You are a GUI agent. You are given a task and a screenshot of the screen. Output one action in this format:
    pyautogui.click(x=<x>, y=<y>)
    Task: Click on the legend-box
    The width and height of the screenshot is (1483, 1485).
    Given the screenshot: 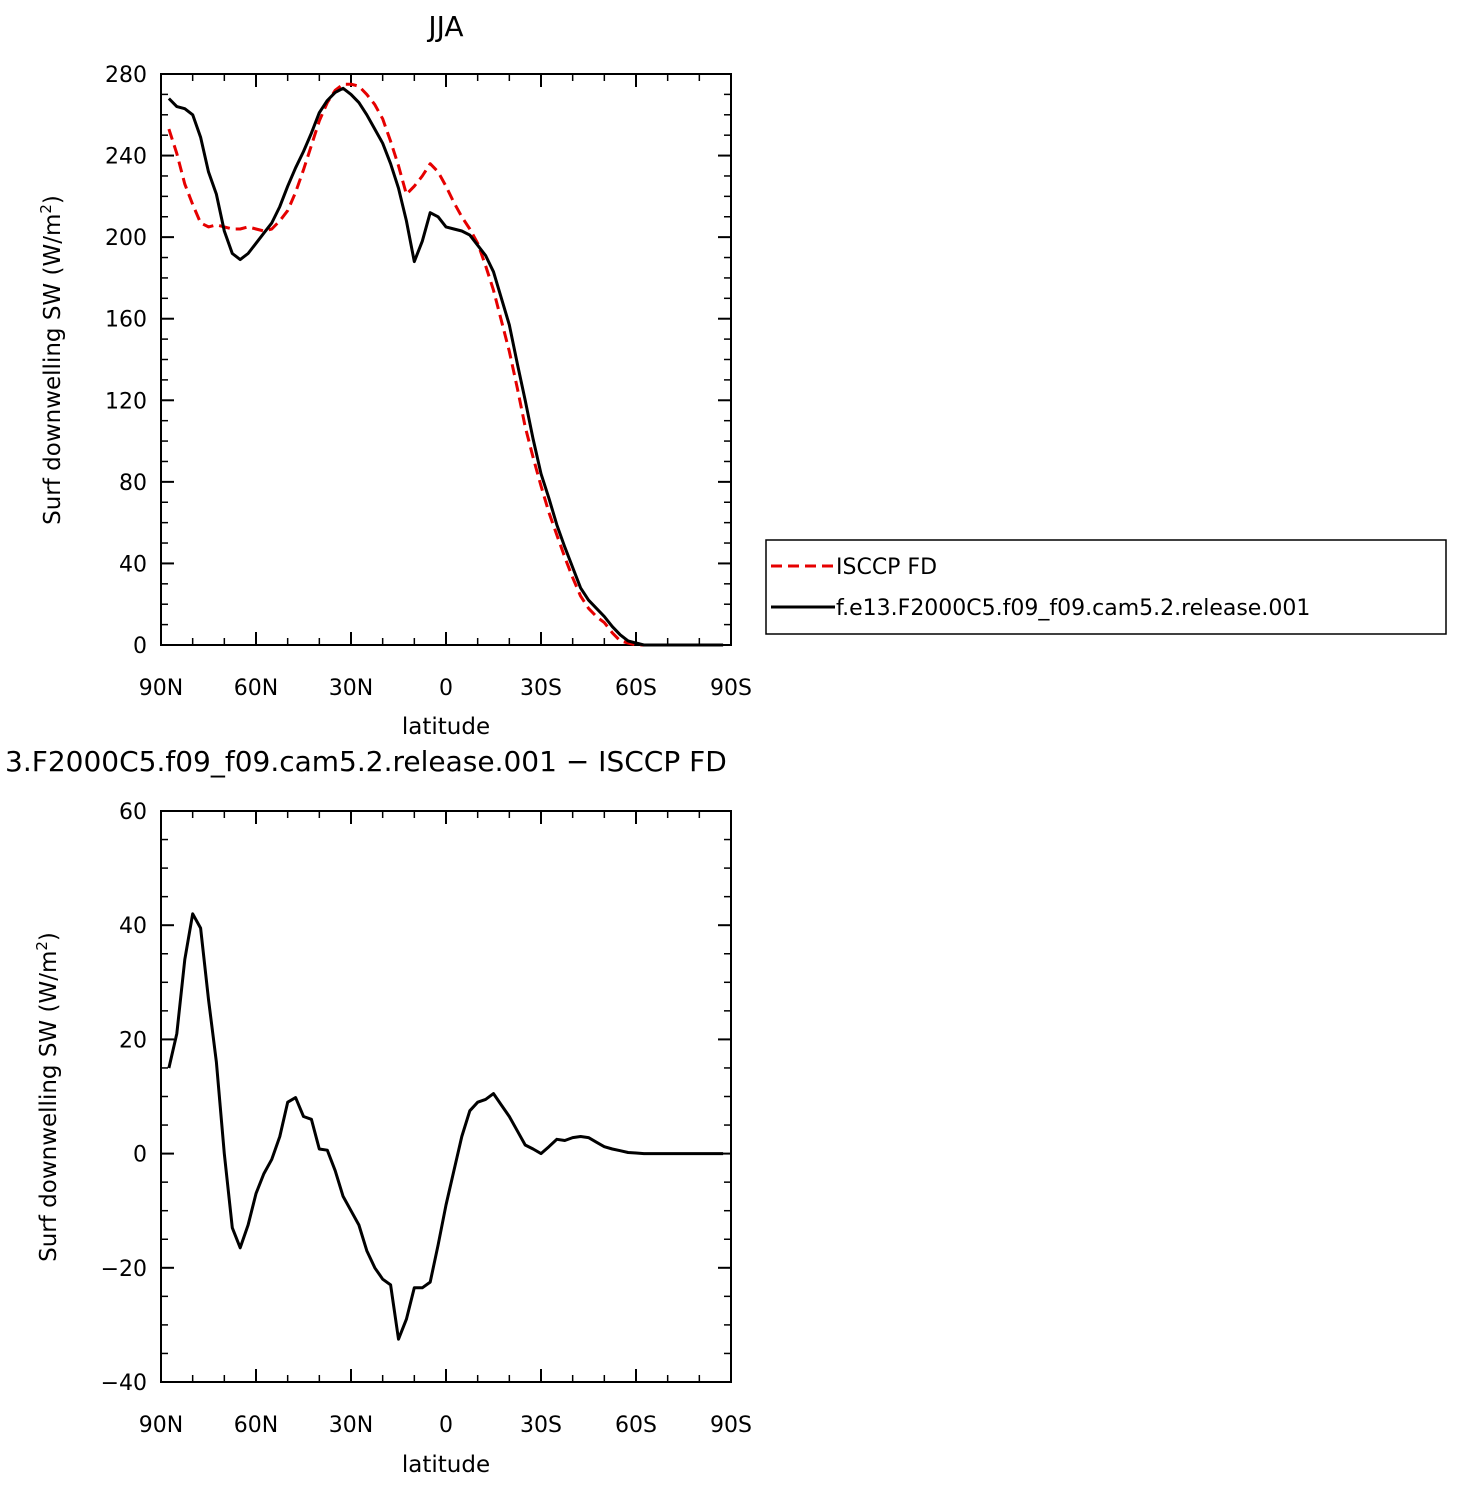 What is the action you would take?
    pyautogui.click(x=1106, y=587)
    